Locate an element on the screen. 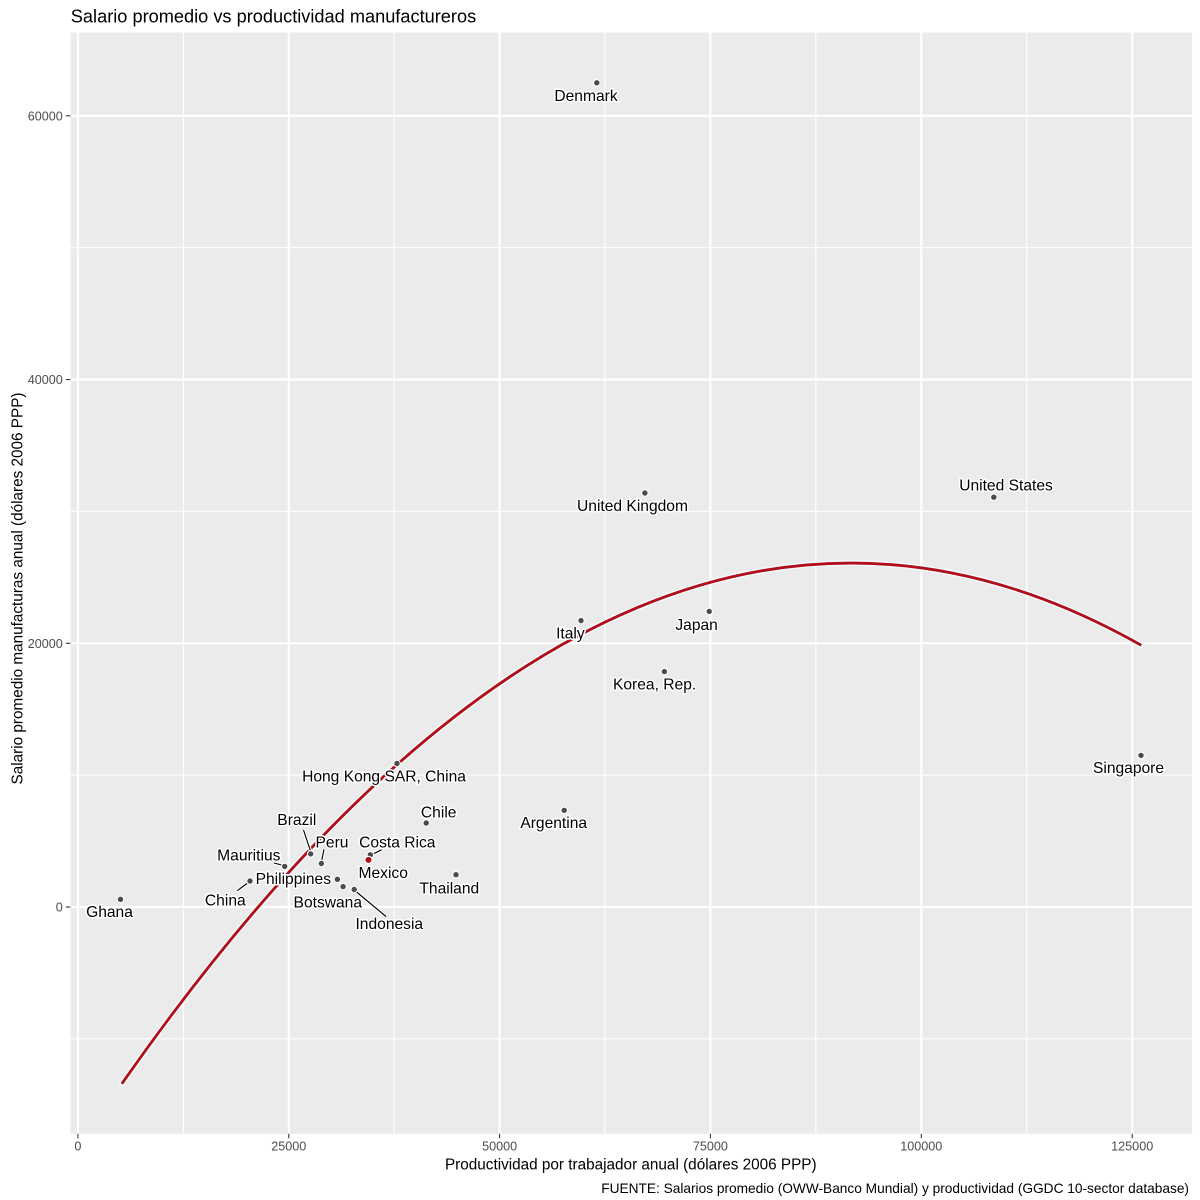 The height and width of the screenshot is (1200, 1200). svg-text: Peru is located at coordinates (332, 843).